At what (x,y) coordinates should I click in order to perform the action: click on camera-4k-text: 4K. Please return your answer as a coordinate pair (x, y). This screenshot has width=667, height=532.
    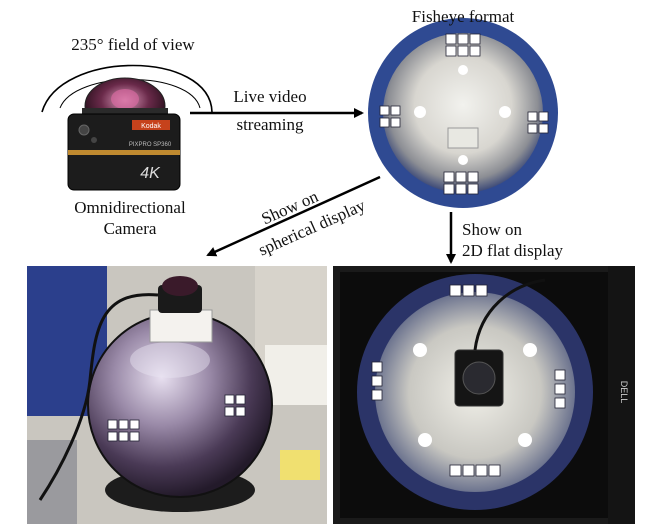
    Looking at the image, I should click on (150, 173).